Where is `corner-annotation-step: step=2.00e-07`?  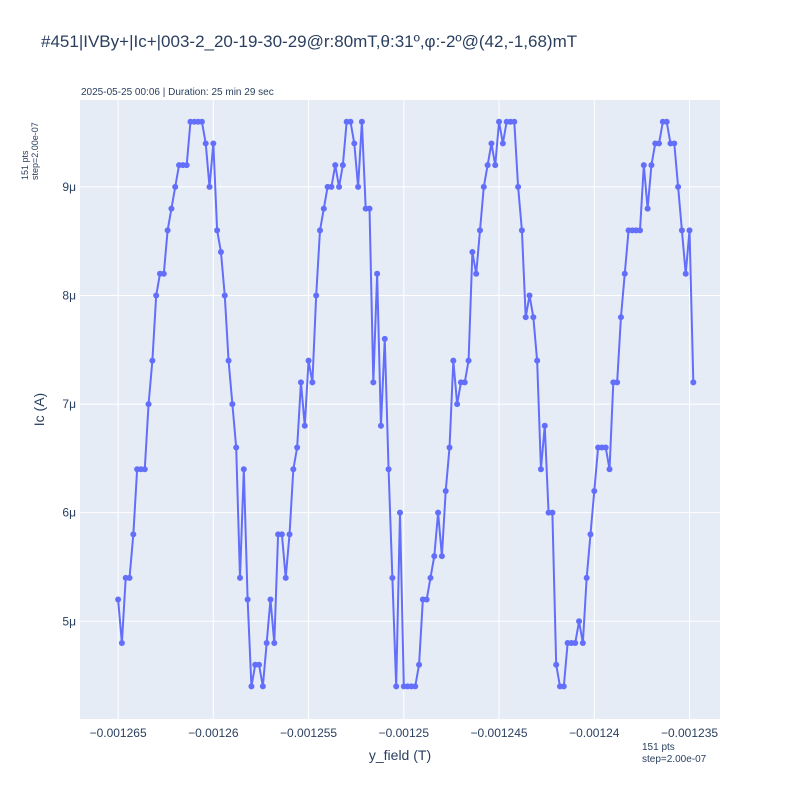 corner-annotation-step: step=2.00e-07 is located at coordinates (674, 759).